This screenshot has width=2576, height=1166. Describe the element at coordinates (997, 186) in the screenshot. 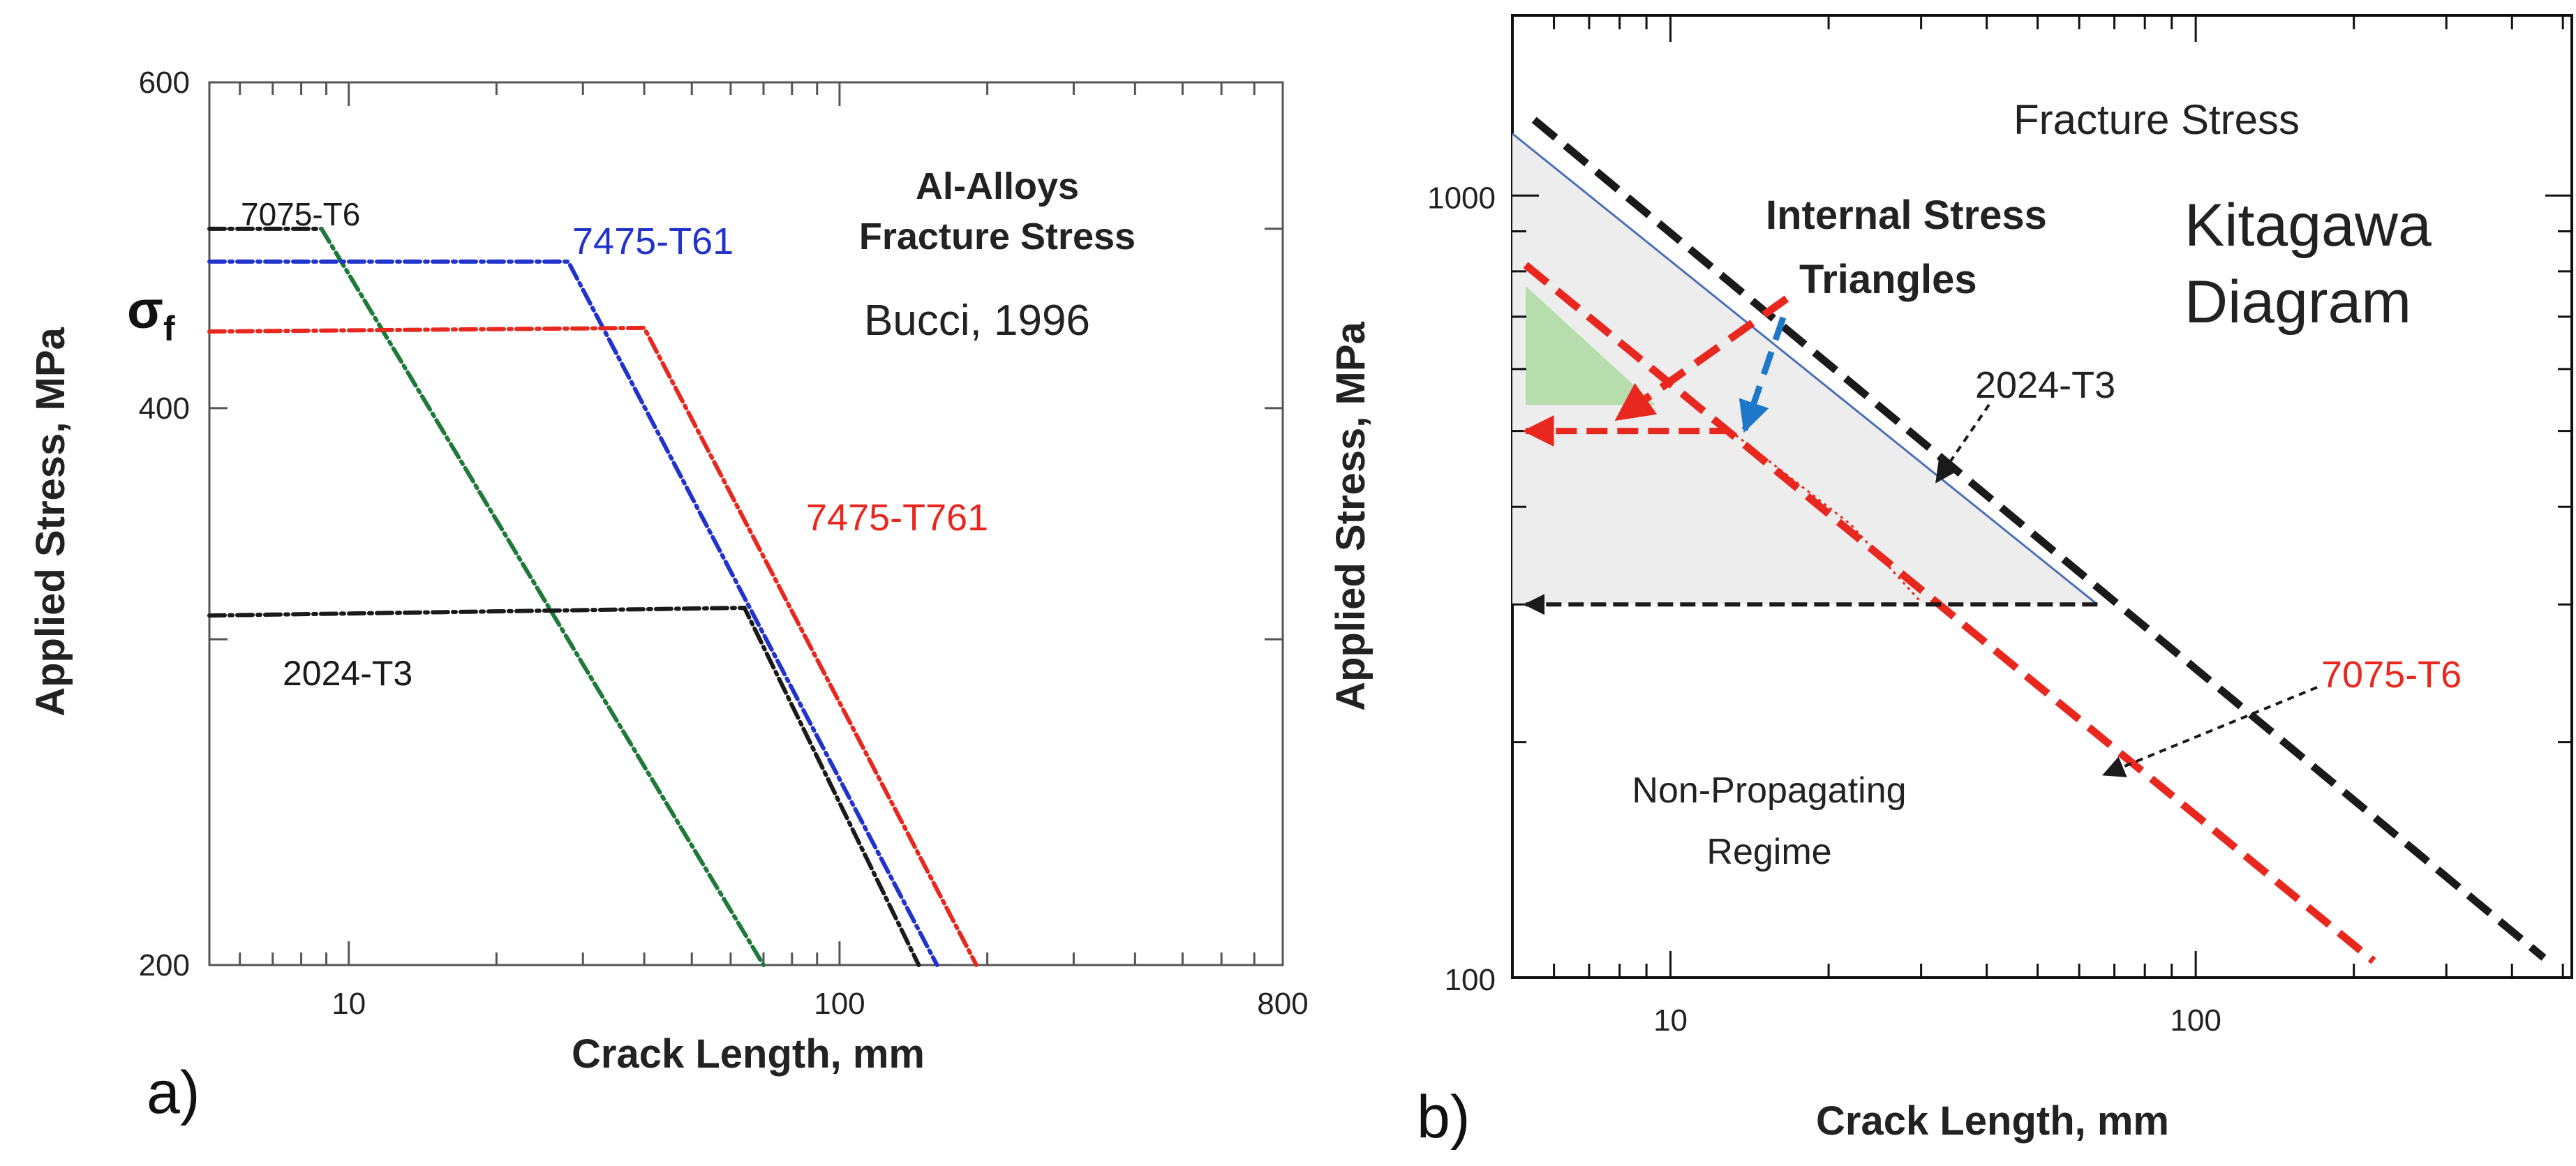

I see `panel-a-title-line-1: Al-Alloys` at that location.